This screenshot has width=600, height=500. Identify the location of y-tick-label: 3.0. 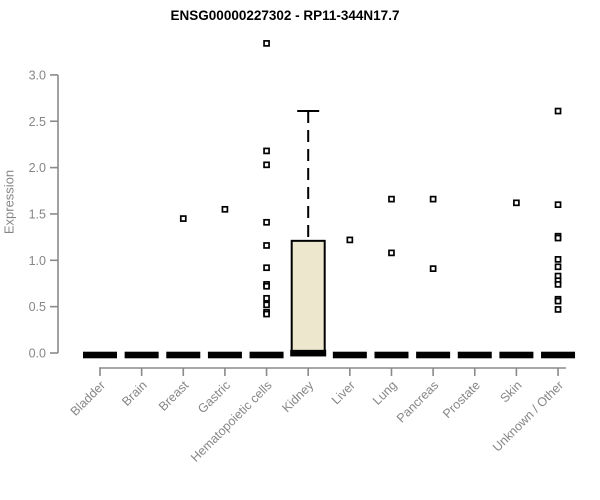
(37, 75).